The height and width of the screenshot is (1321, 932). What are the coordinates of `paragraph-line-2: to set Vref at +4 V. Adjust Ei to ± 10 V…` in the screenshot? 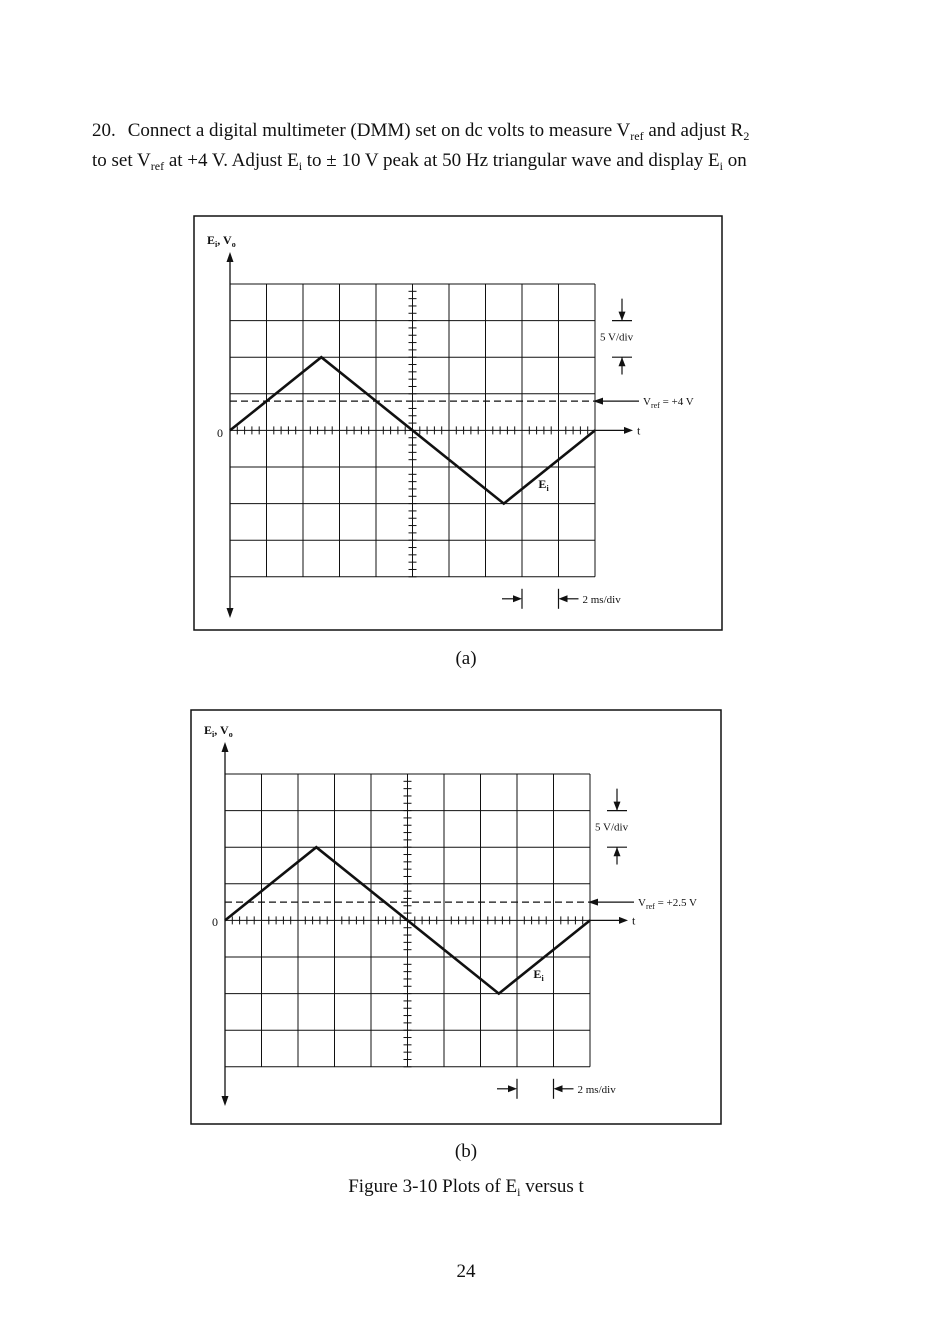 It's located at (419, 161).